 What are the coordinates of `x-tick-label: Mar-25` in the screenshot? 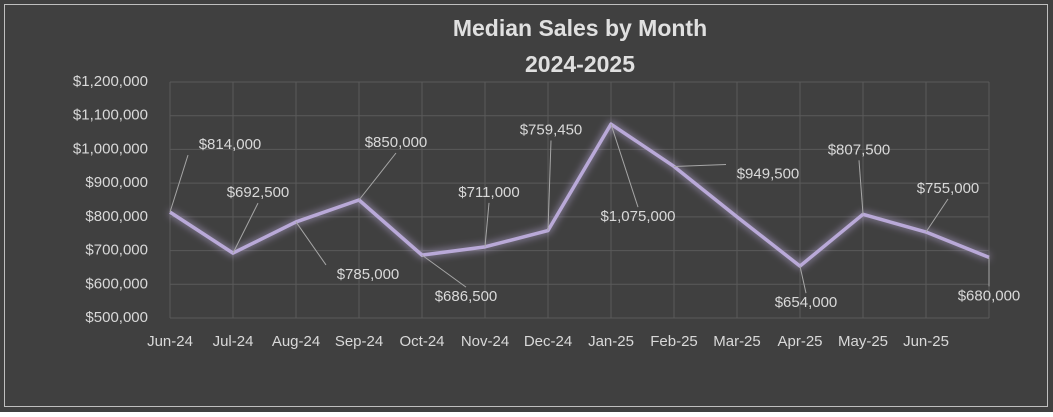 It's located at (737, 341).